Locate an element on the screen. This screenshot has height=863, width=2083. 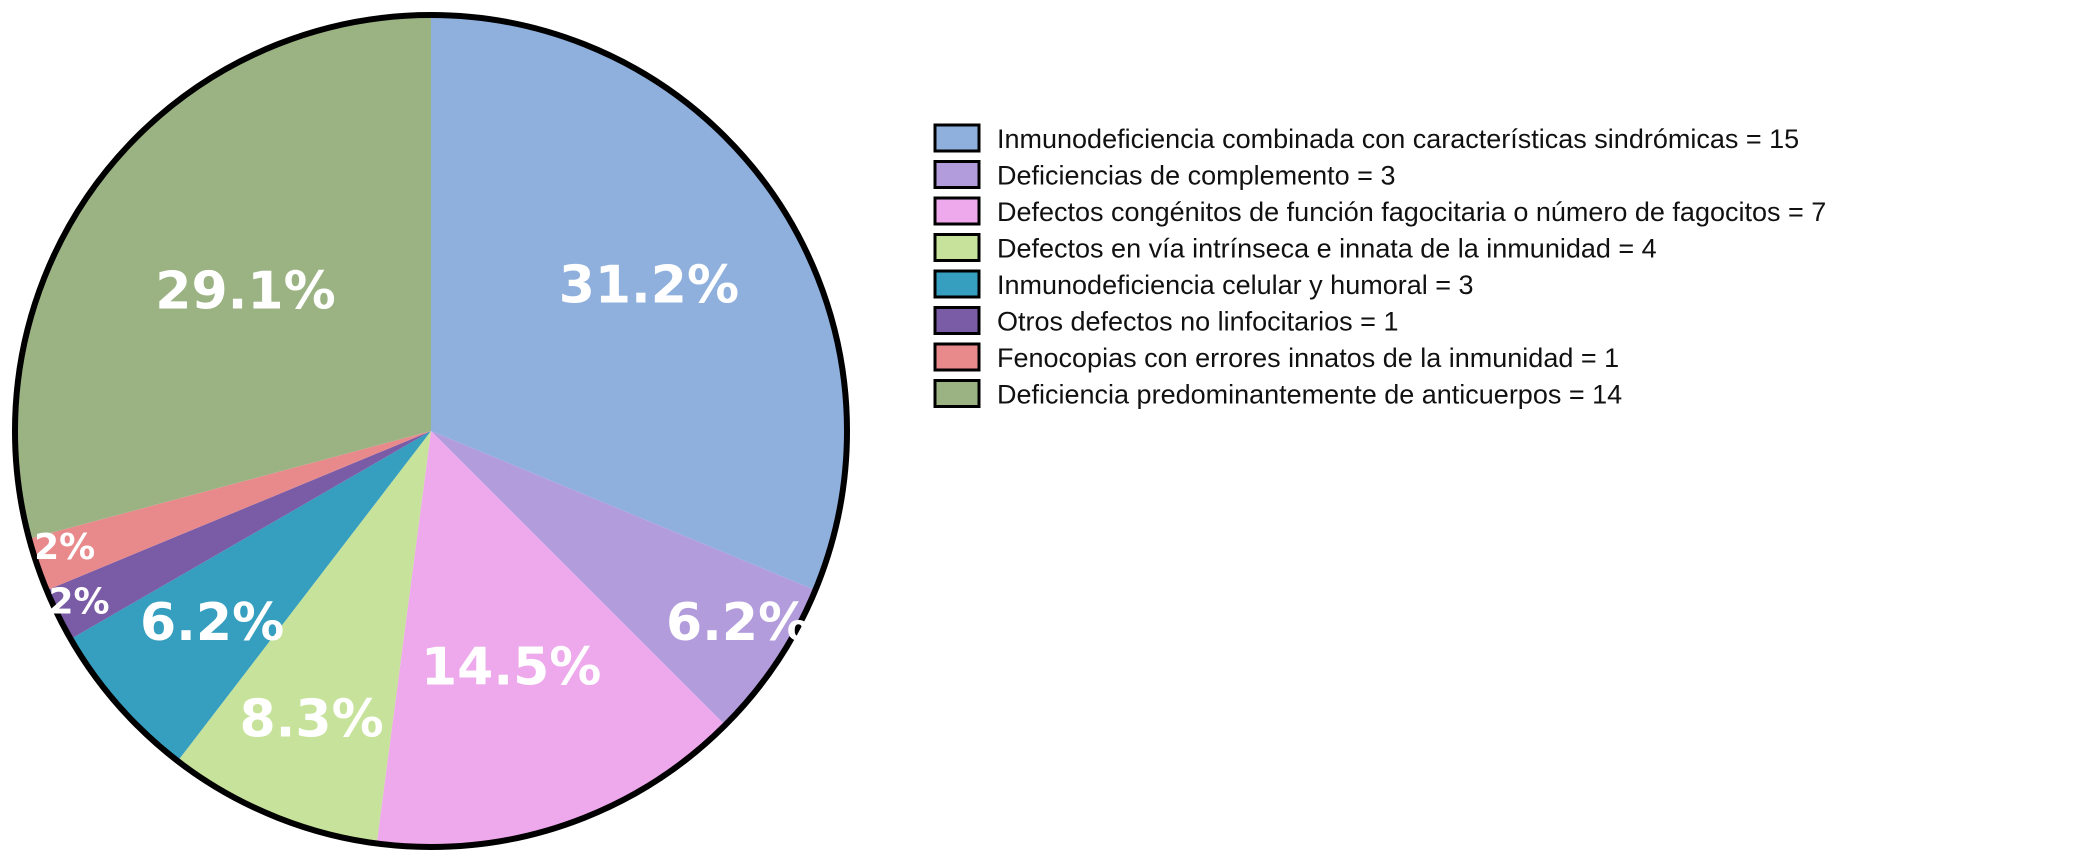
pie-slice-label-3: 14.5% is located at coordinates (511, 667).